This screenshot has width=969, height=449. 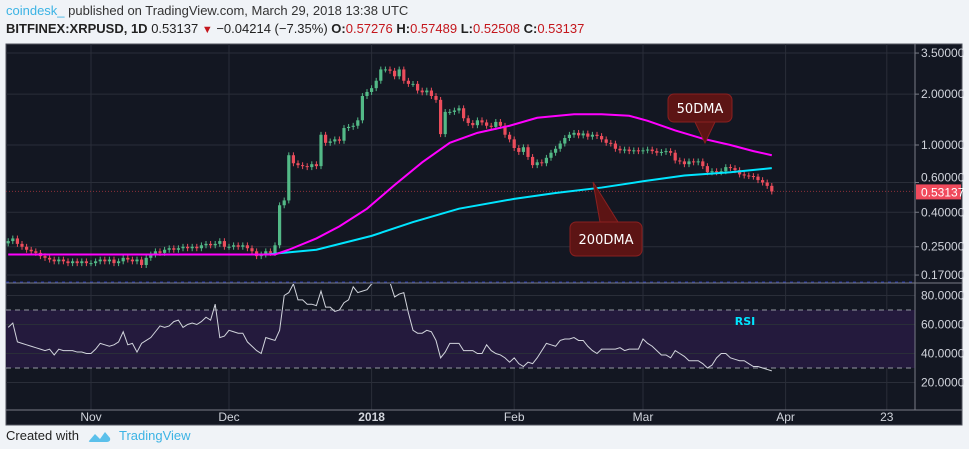 What do you see at coordinates (434, 28) in the screenshot?
I see `high-value: 0.57489` at bounding box center [434, 28].